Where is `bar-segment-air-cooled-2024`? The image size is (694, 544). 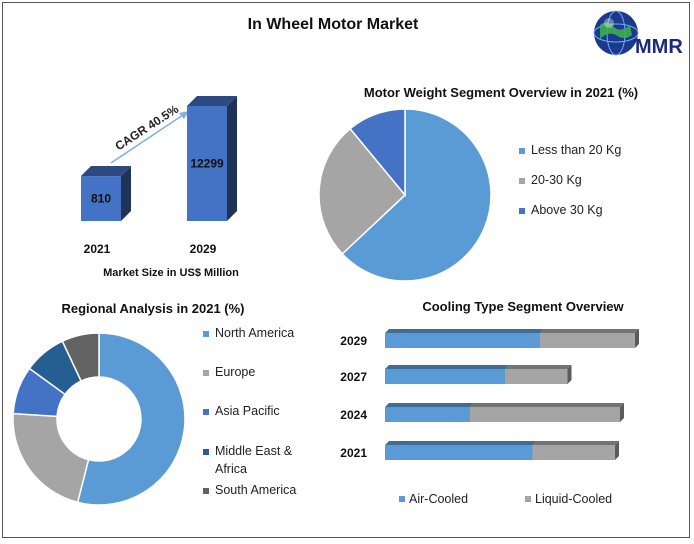 bar-segment-air-cooled-2024 is located at coordinates (427, 414).